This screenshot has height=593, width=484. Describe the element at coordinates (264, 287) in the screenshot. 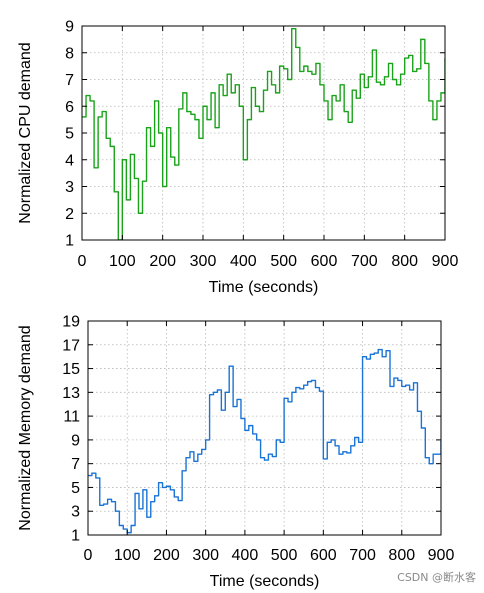

I see `x-axis-label: Time (seconds)` at that location.